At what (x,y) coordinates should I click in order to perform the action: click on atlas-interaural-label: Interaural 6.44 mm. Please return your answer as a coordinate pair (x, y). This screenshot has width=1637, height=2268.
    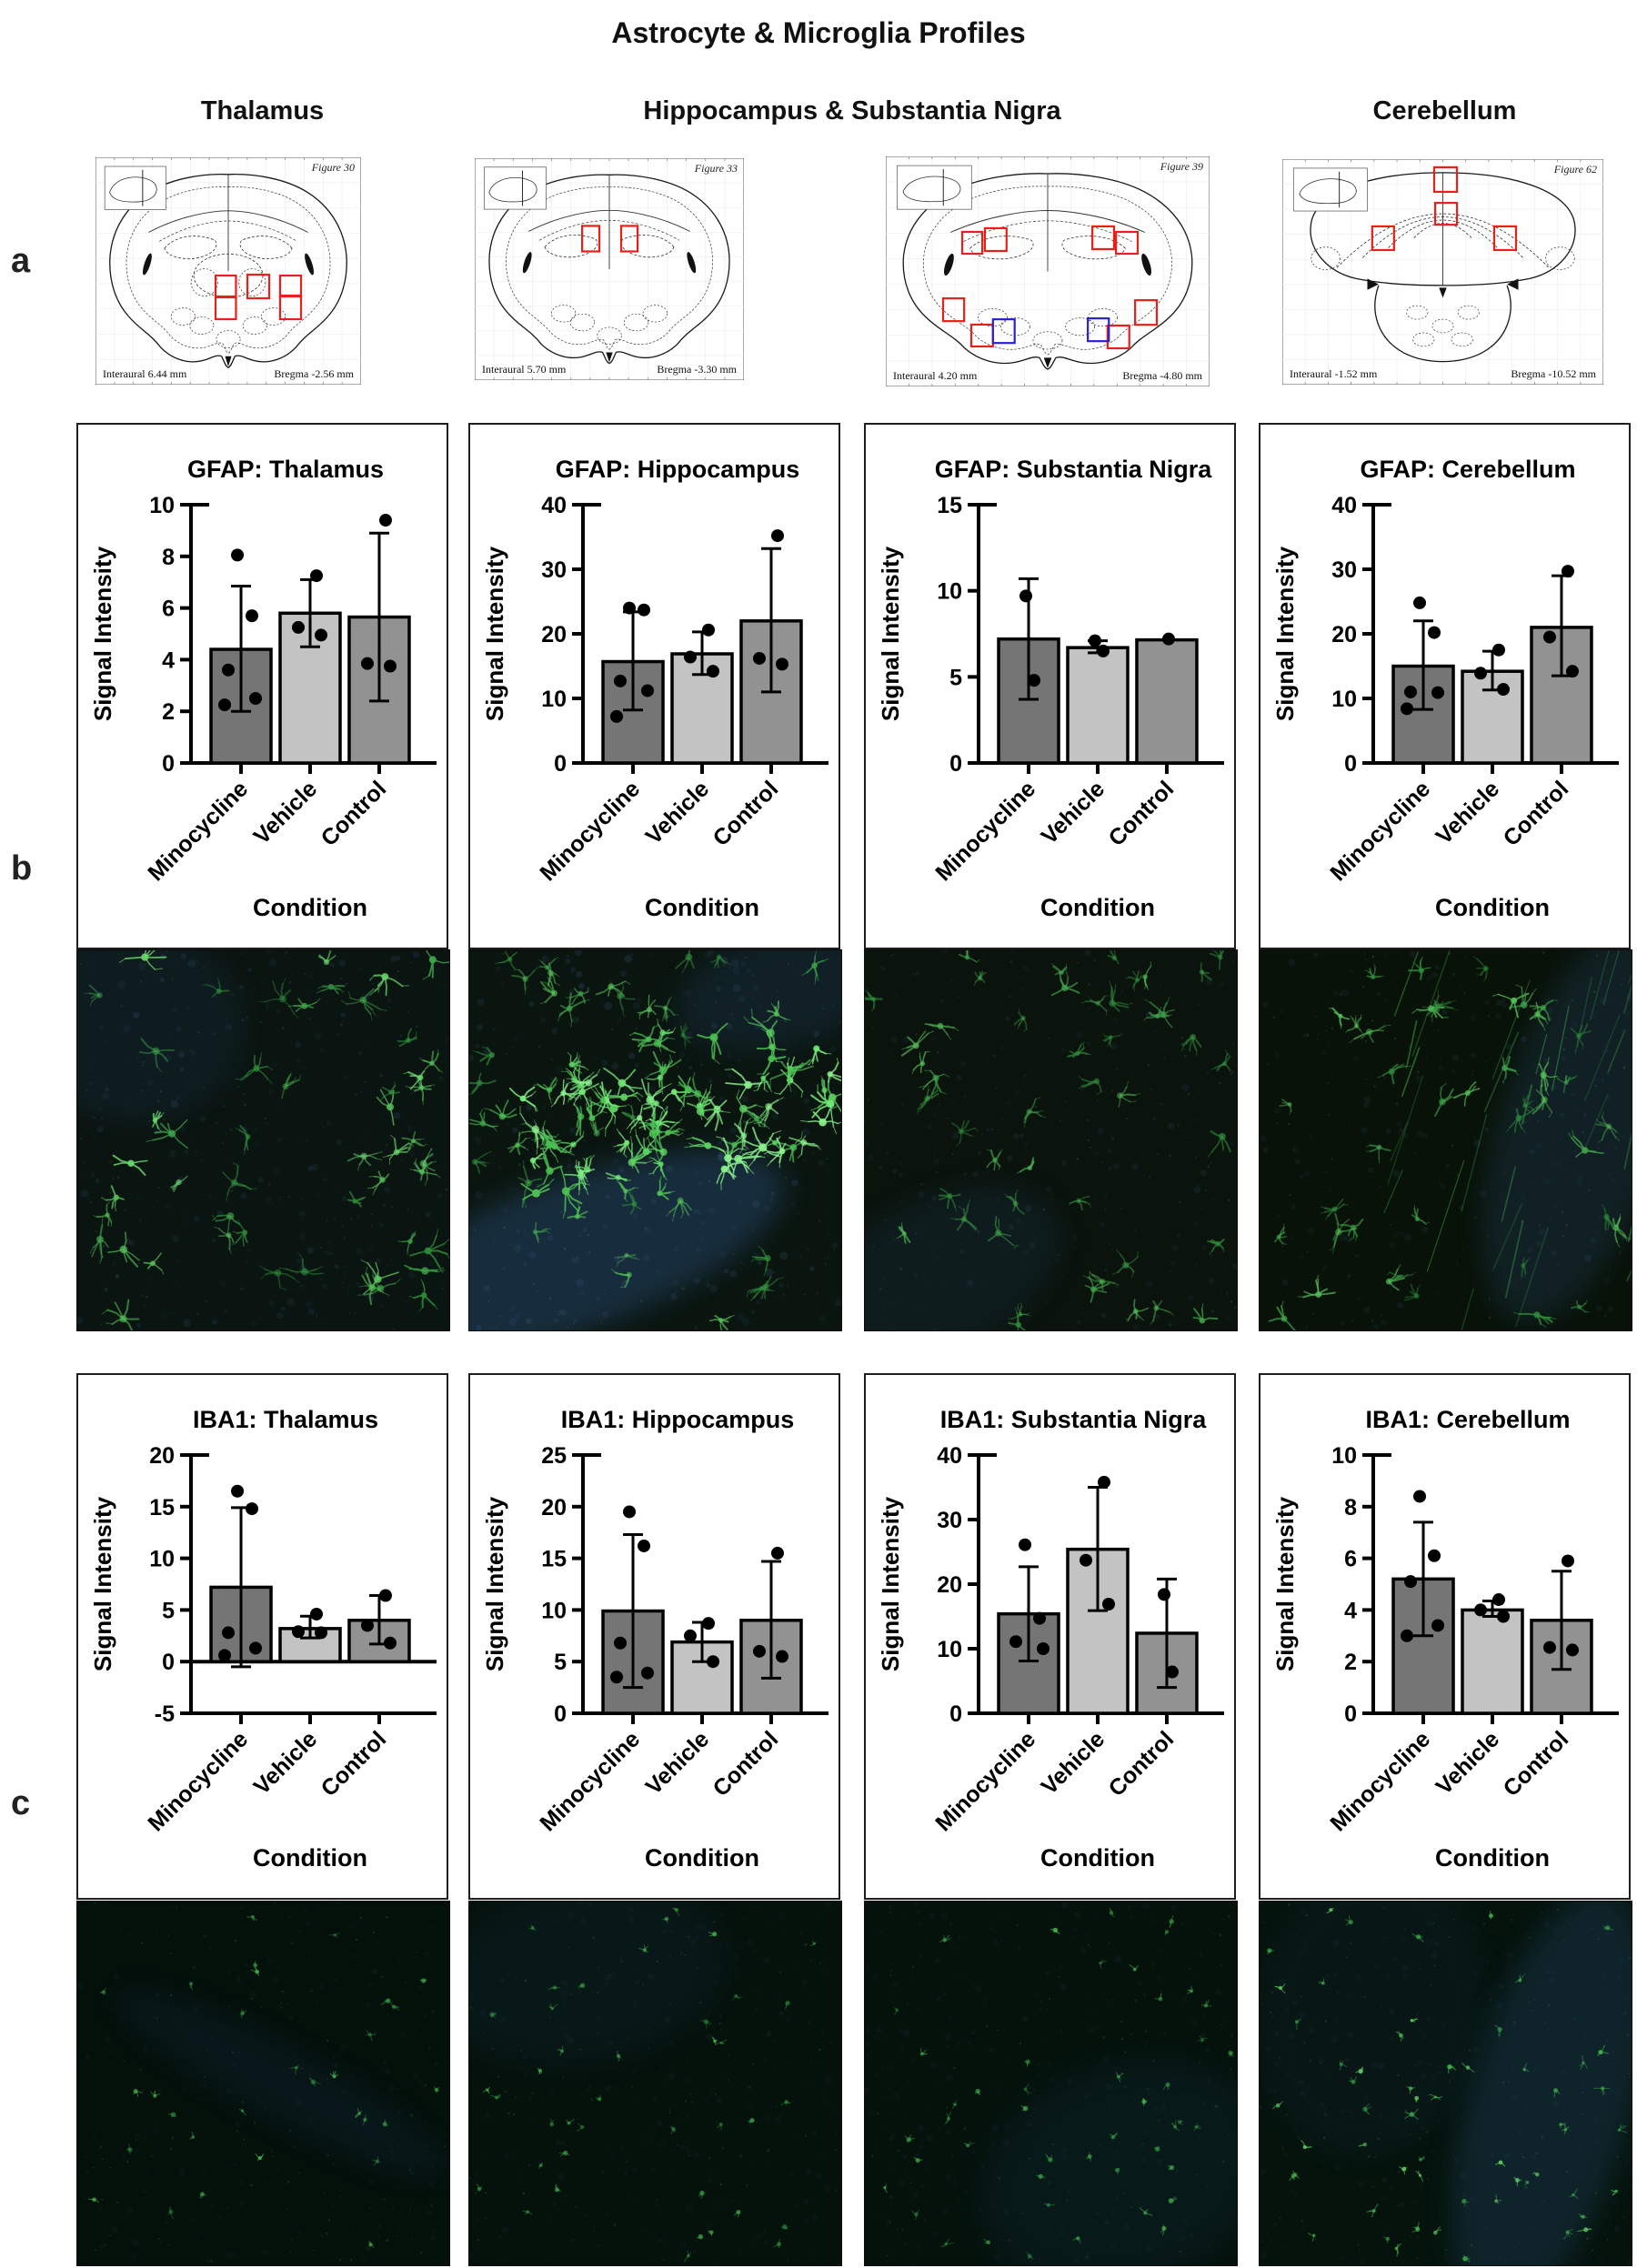
    Looking at the image, I should click on (145, 373).